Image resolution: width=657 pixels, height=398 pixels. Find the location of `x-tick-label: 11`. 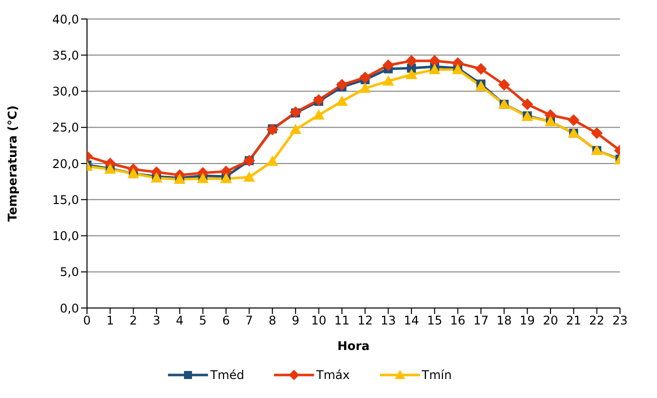

x-tick-label: 11 is located at coordinates (342, 321).